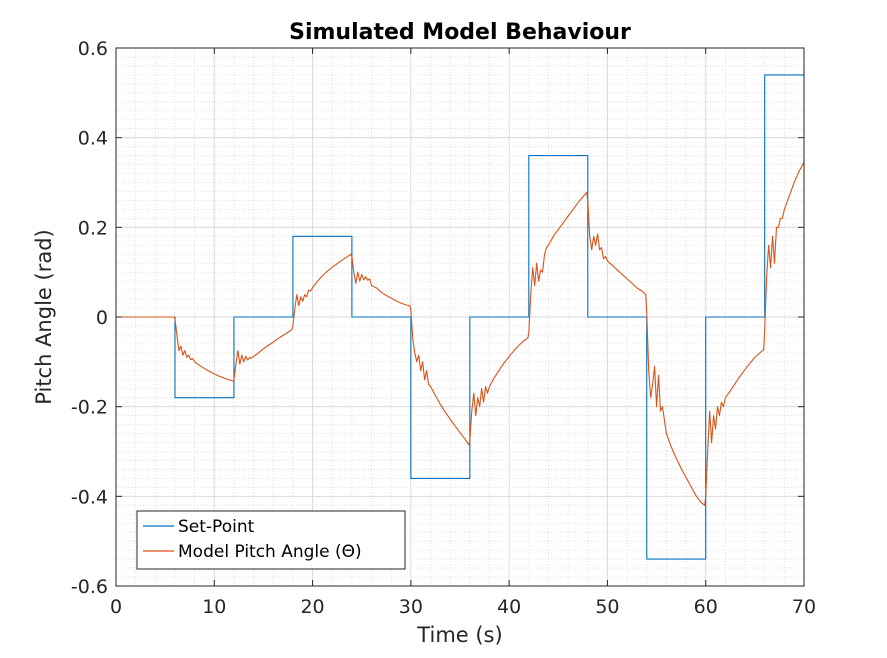  What do you see at coordinates (93, 139) in the screenshot?
I see `y-tick-label: 0.4` at bounding box center [93, 139].